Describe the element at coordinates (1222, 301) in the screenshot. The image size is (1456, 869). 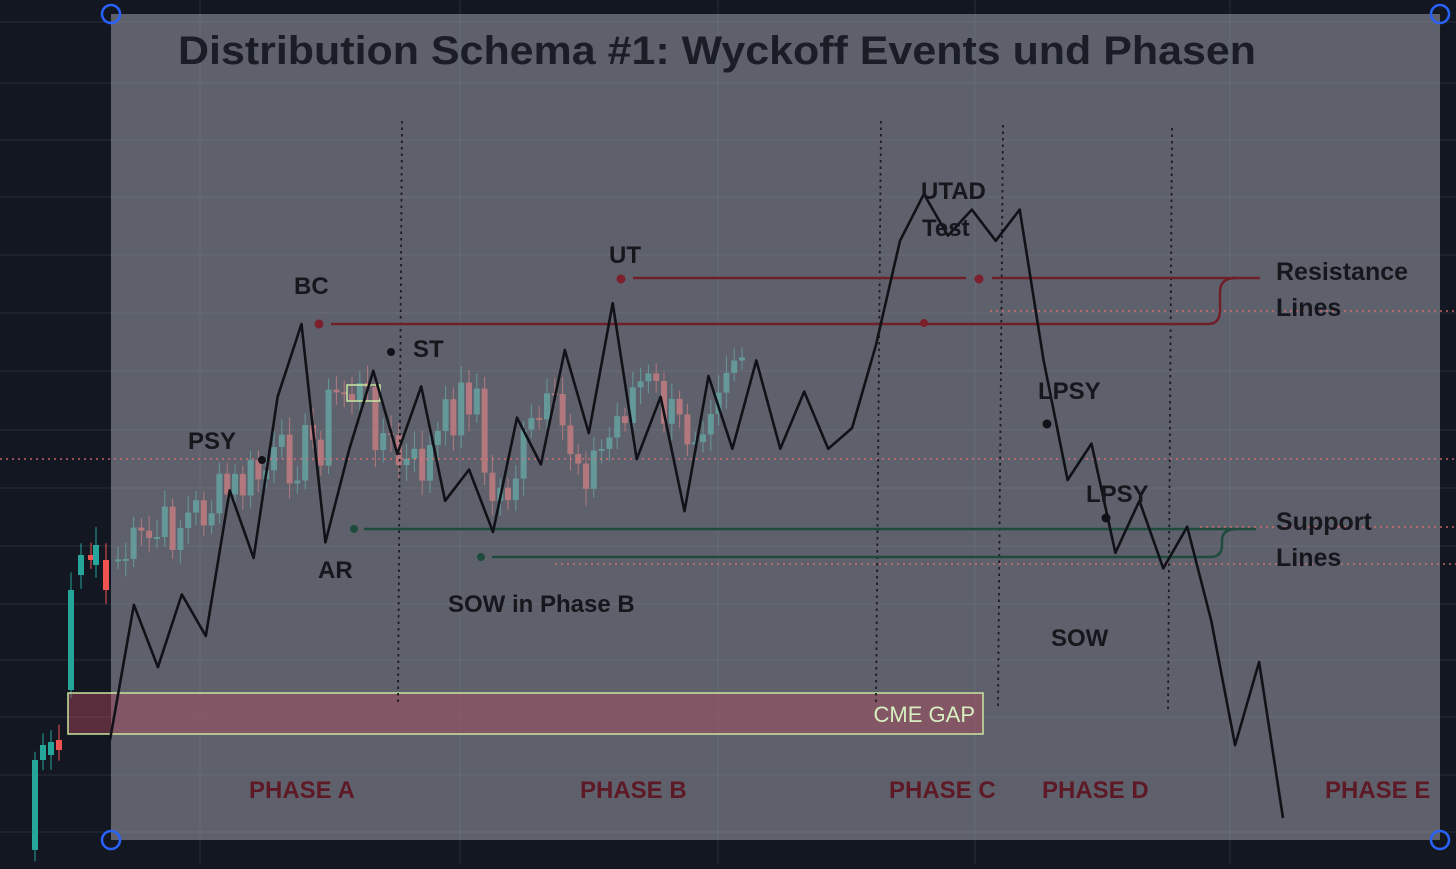
I see `resistance-brace` at that location.